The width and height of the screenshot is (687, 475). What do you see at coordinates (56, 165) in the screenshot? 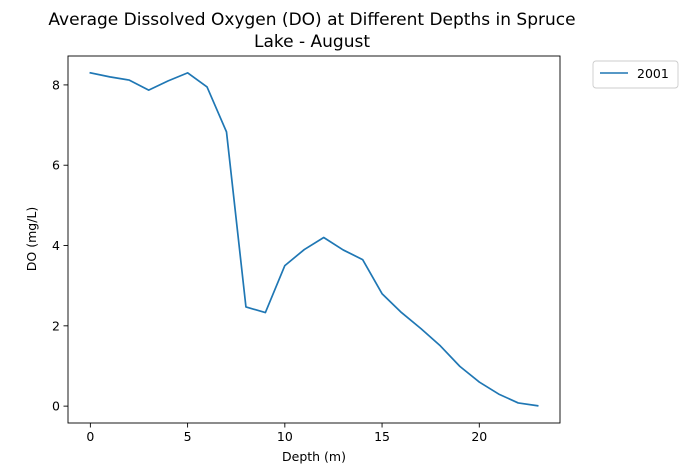
I see `y-tick-label: 6` at bounding box center [56, 165].